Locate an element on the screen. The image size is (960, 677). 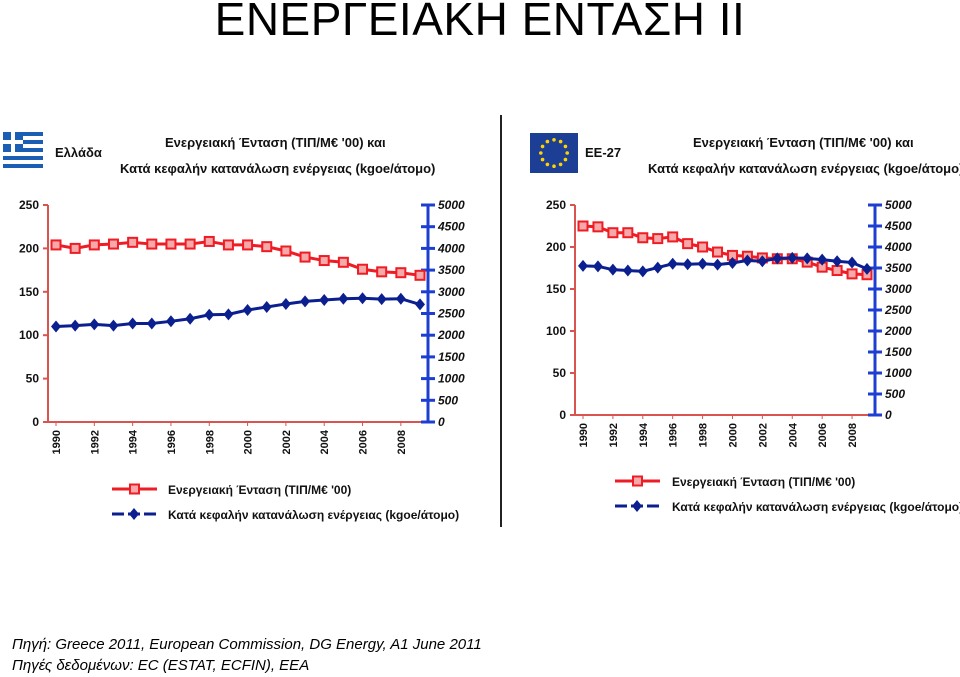
x-tick-label: 1998 is located at coordinates (210, 442).